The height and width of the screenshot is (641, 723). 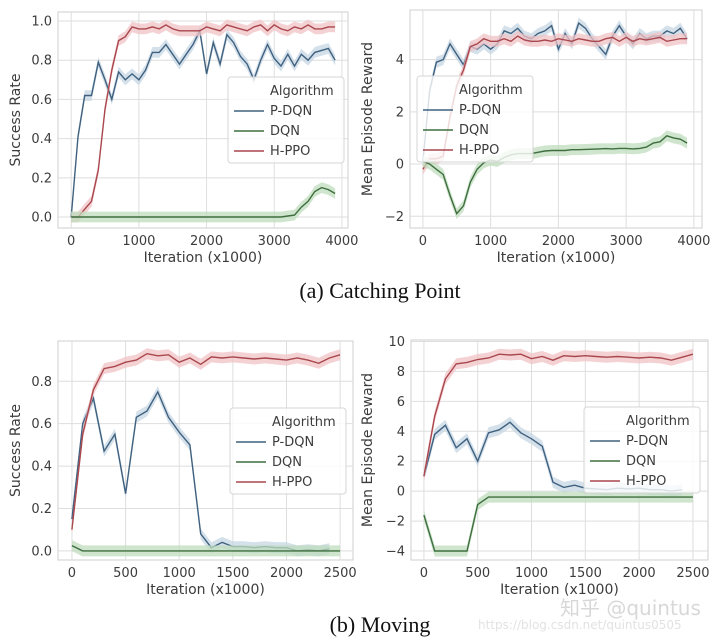 What do you see at coordinates (41, 22) in the screenshot?
I see `y-tick-label: 1.0` at bounding box center [41, 22].